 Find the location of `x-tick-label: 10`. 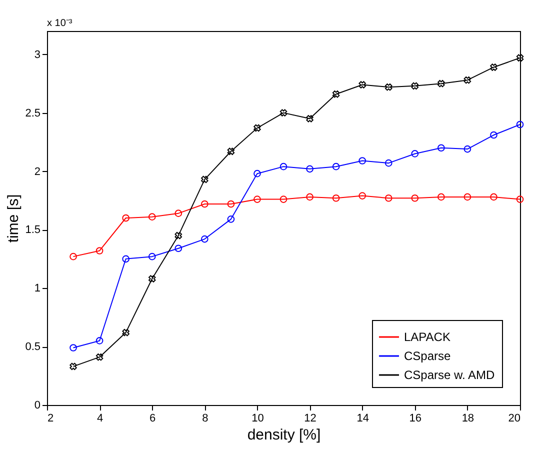

x-tick-label: 10 is located at coordinates (258, 418).